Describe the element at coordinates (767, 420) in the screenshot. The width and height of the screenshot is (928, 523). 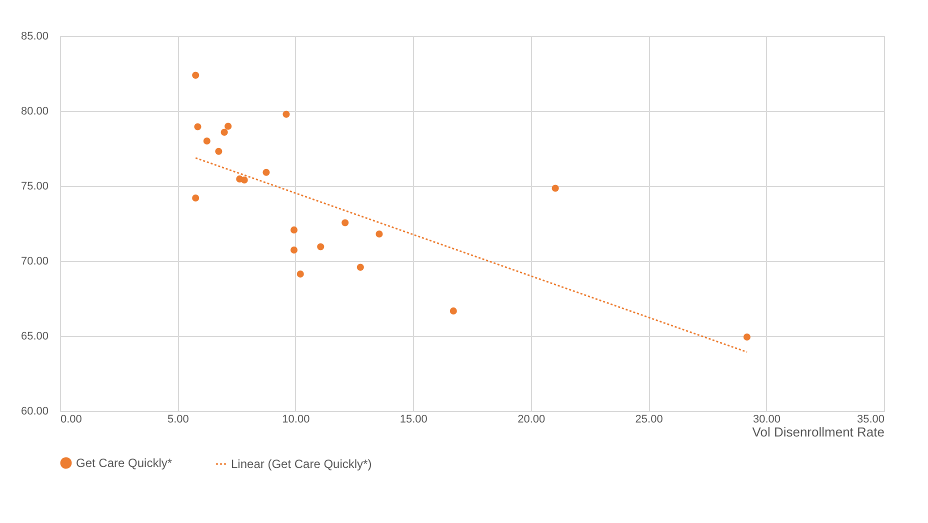
I see `x-tick-label: 30.00` at that location.